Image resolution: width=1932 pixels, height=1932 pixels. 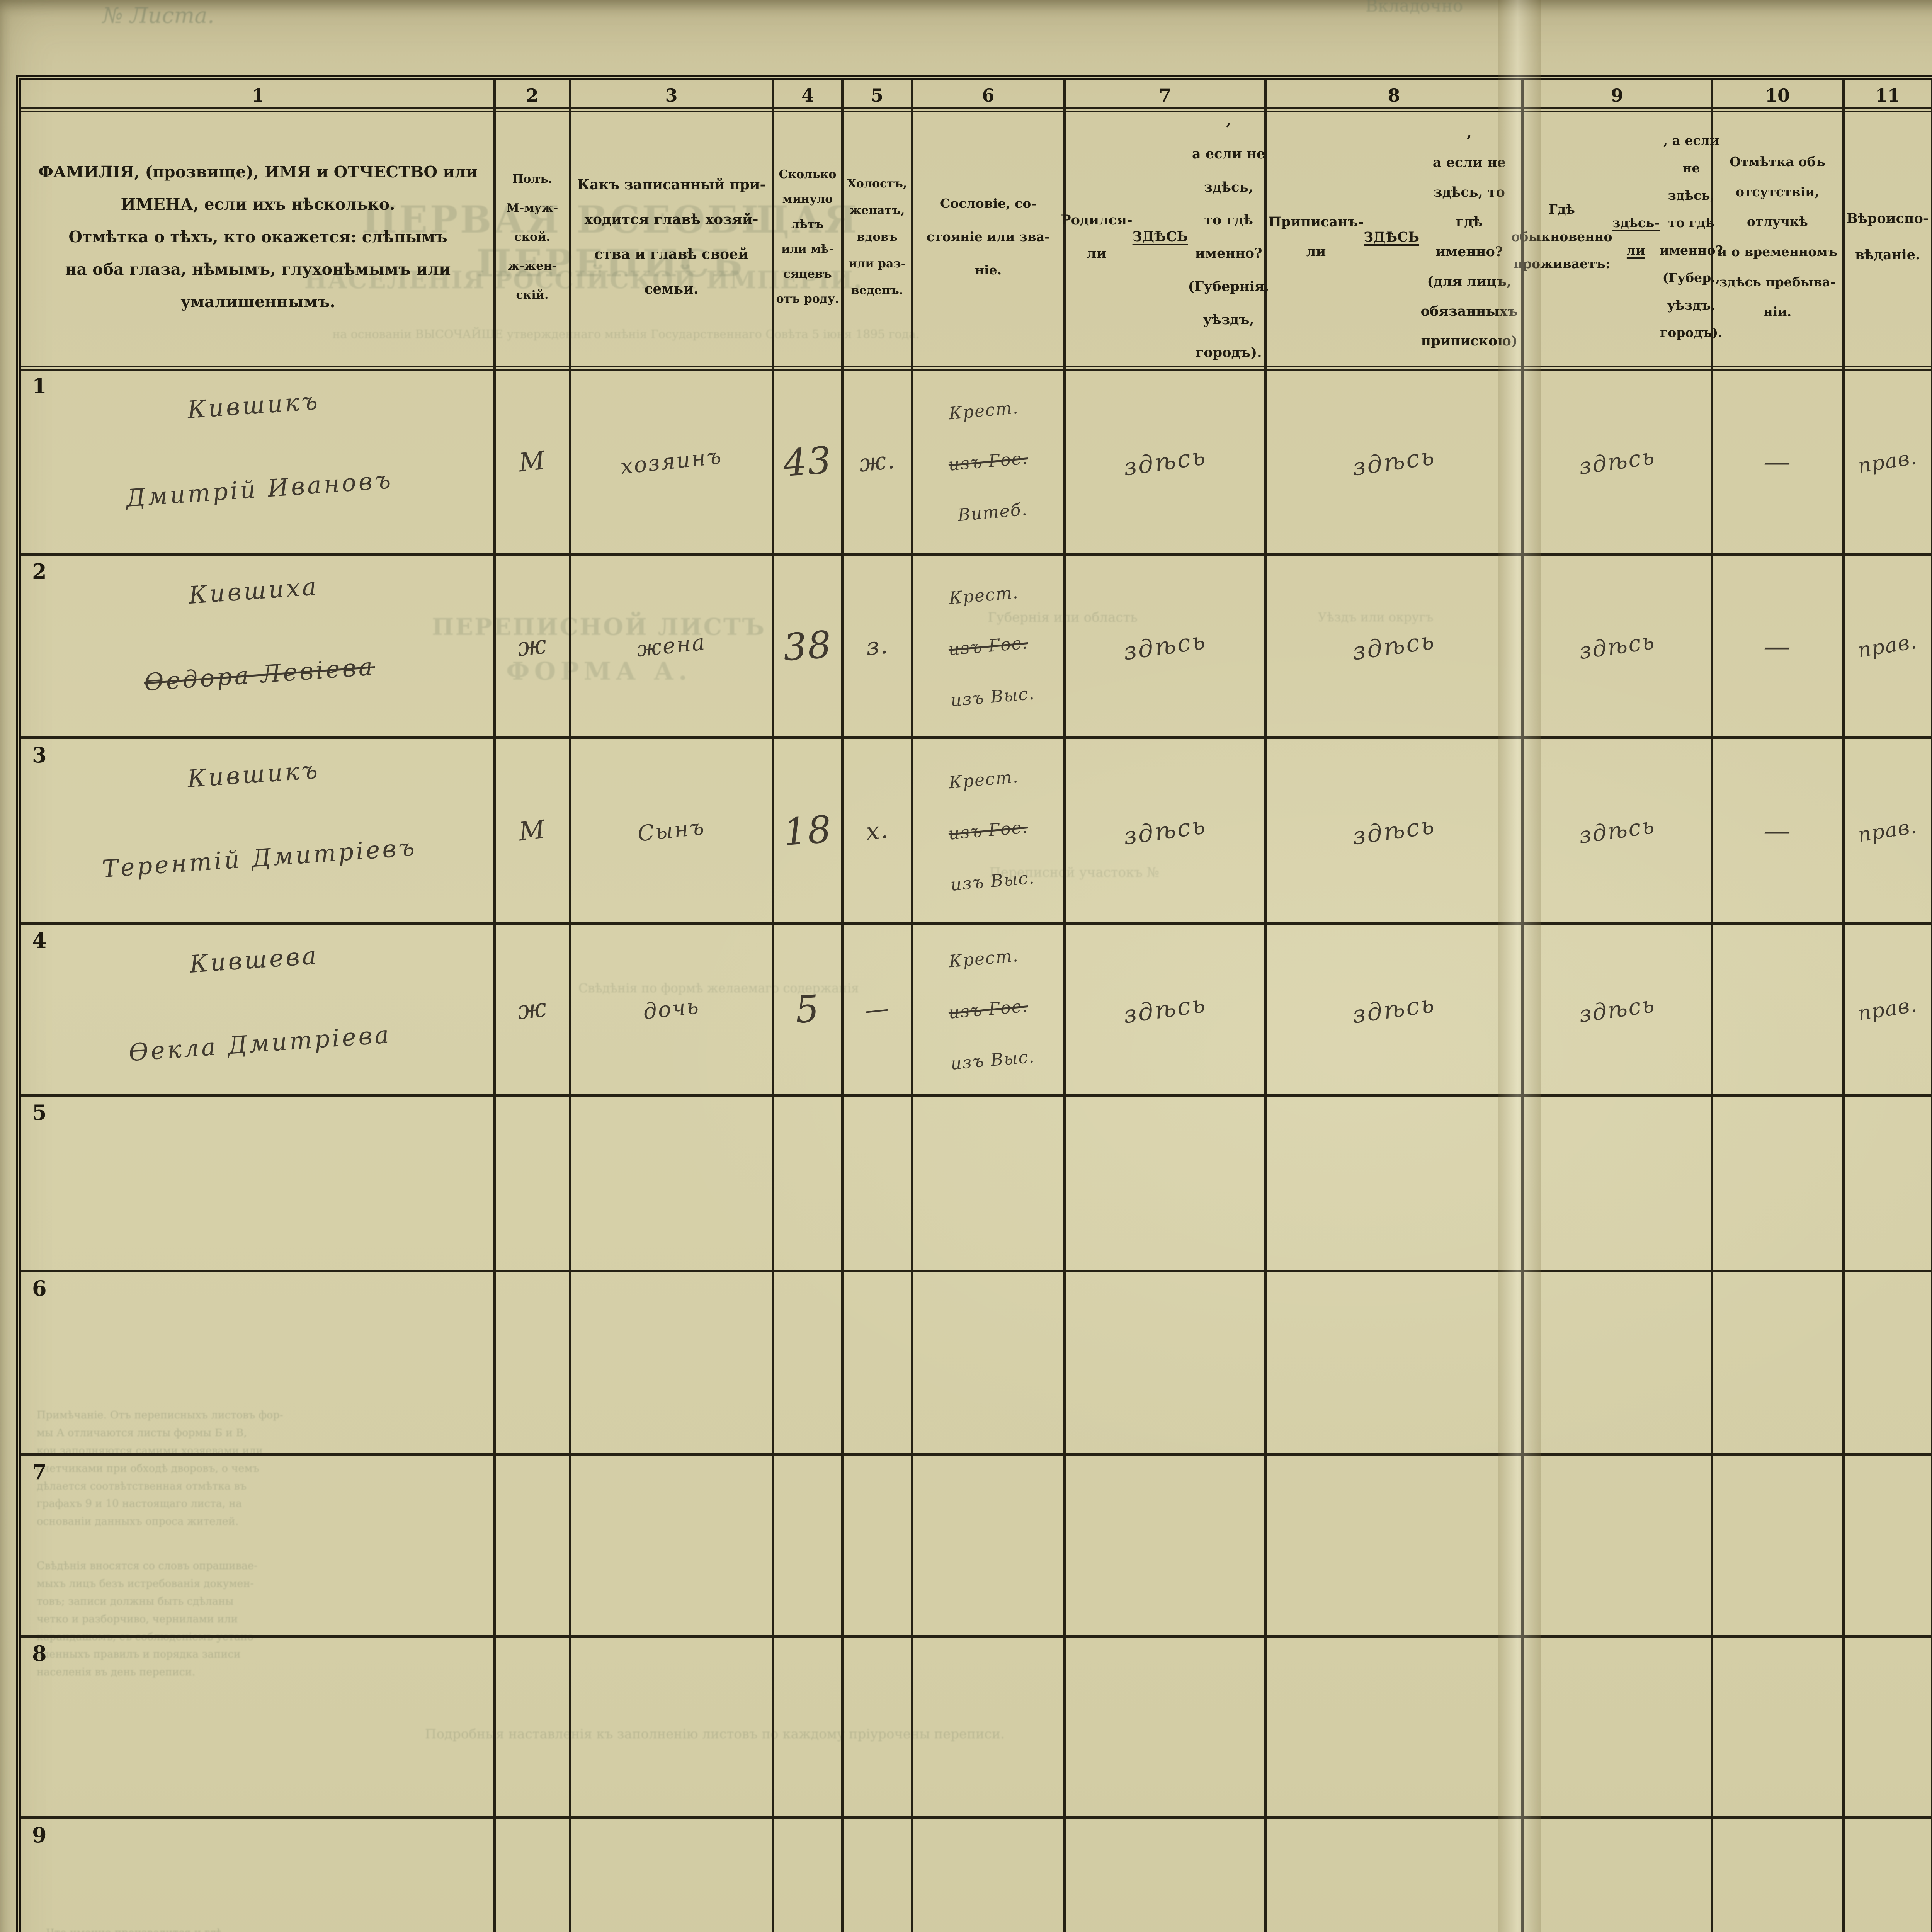 What do you see at coordinates (977, 1095) in the screenshot?
I see `grid-hline-row4` at bounding box center [977, 1095].